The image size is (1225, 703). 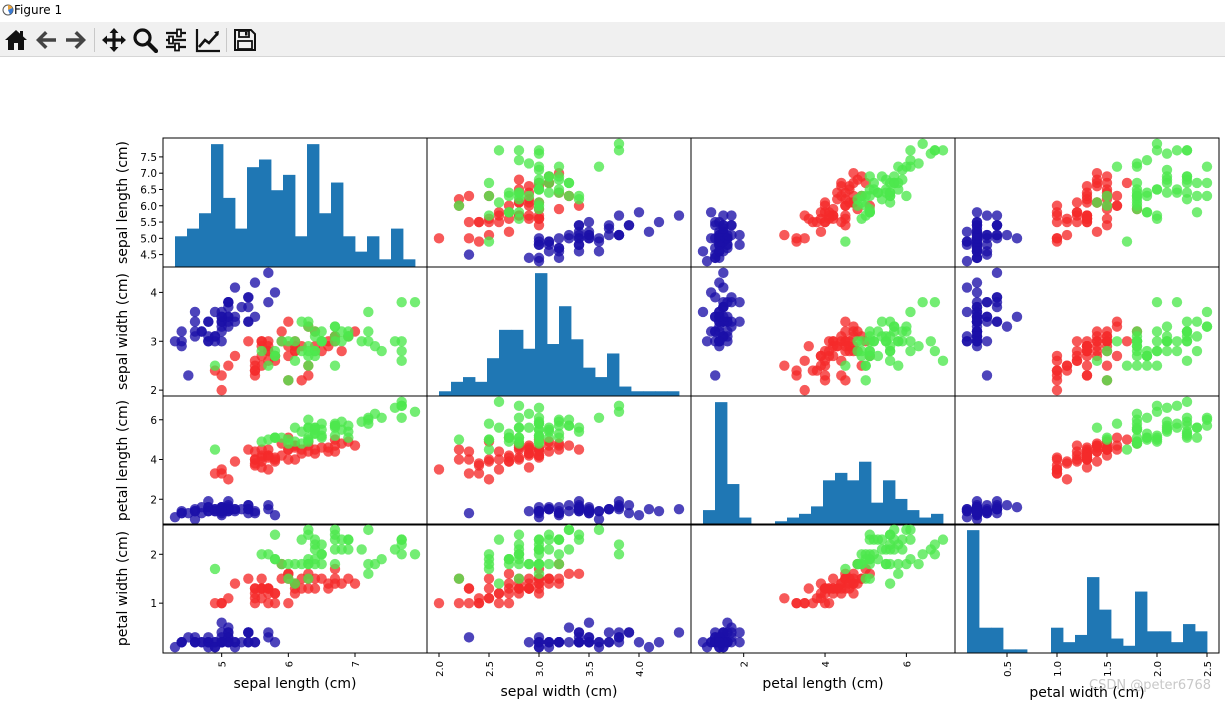 I want to click on home-icon, so click(x=16, y=40).